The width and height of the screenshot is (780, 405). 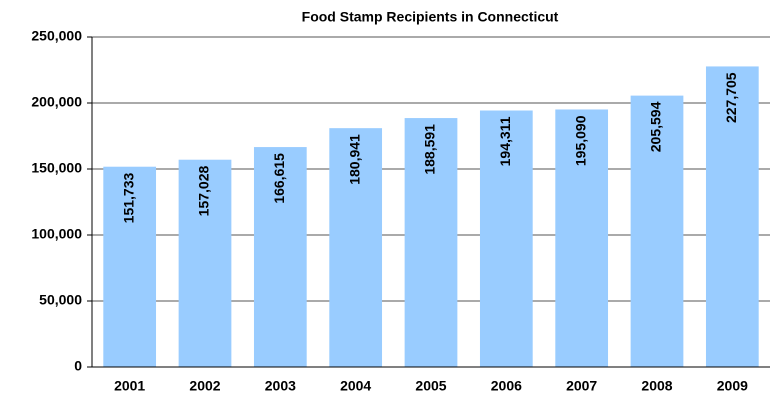 I want to click on x-tick-label: 2004, so click(x=355, y=386).